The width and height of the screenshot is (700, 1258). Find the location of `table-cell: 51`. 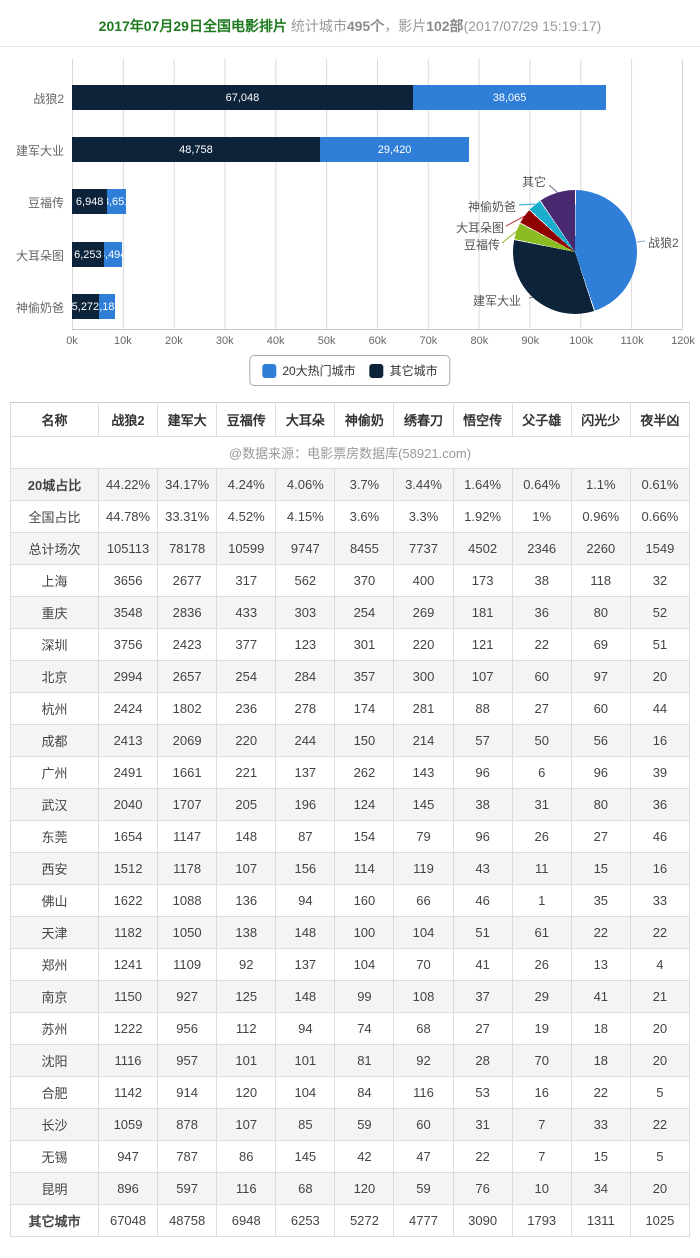

table-cell: 51 is located at coordinates (482, 932).